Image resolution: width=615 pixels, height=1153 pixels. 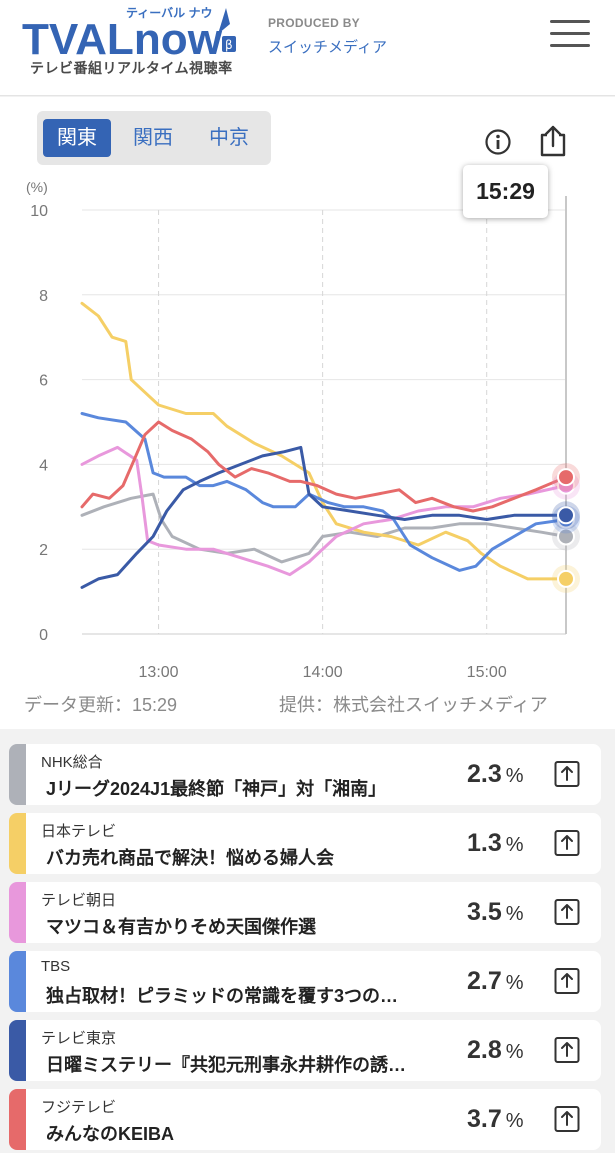 I want to click on logo-kana: ティーバル ナウ, so click(x=169, y=13).